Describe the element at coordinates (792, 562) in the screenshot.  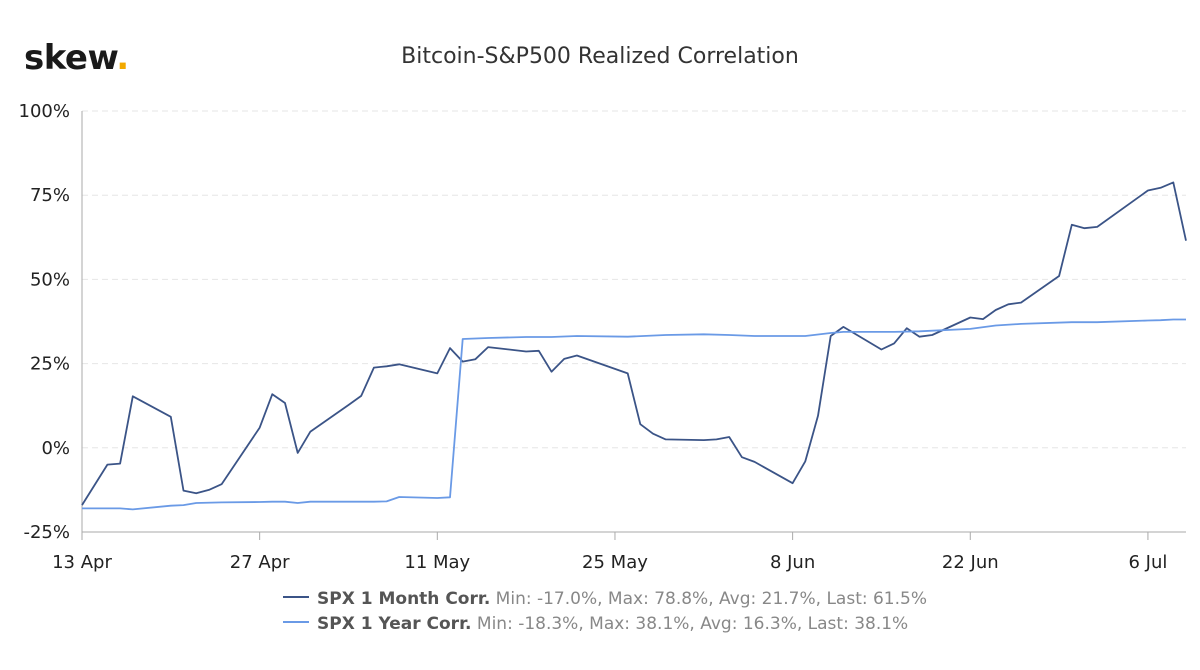
I see `x-tick-label-4: 8 Jun` at that location.